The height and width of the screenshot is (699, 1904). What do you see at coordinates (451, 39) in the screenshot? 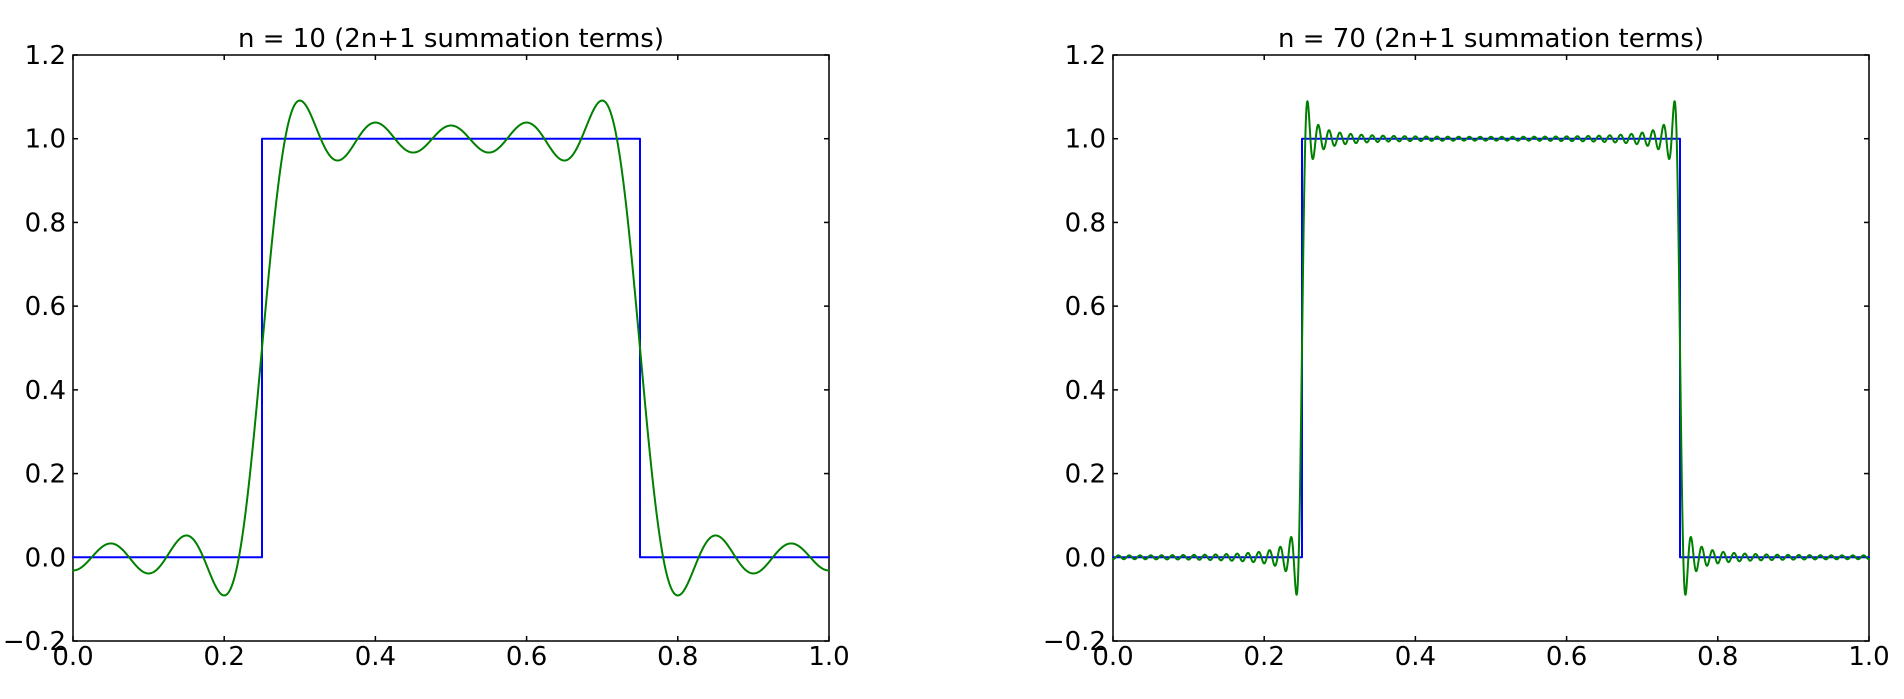
I see `plot-title: n = 10 (2n+1 summation terms)` at bounding box center [451, 39].